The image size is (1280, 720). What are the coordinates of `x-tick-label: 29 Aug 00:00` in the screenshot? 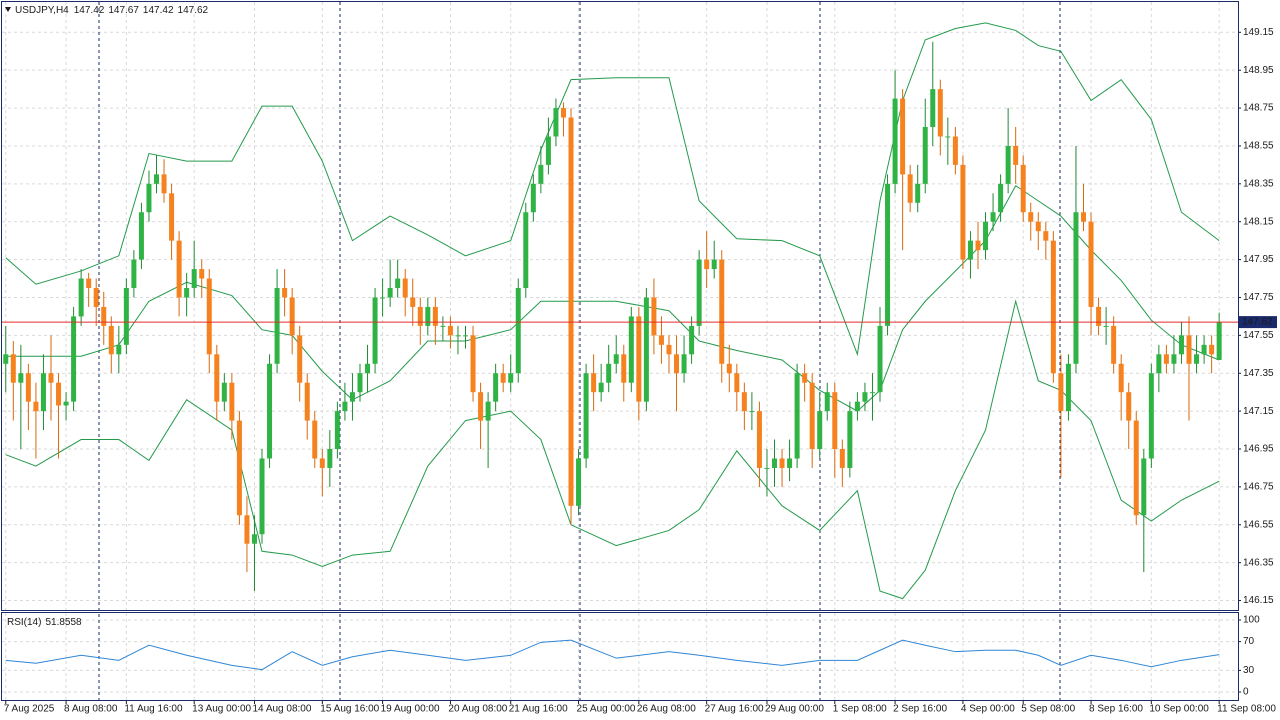 It's located at (794, 709).